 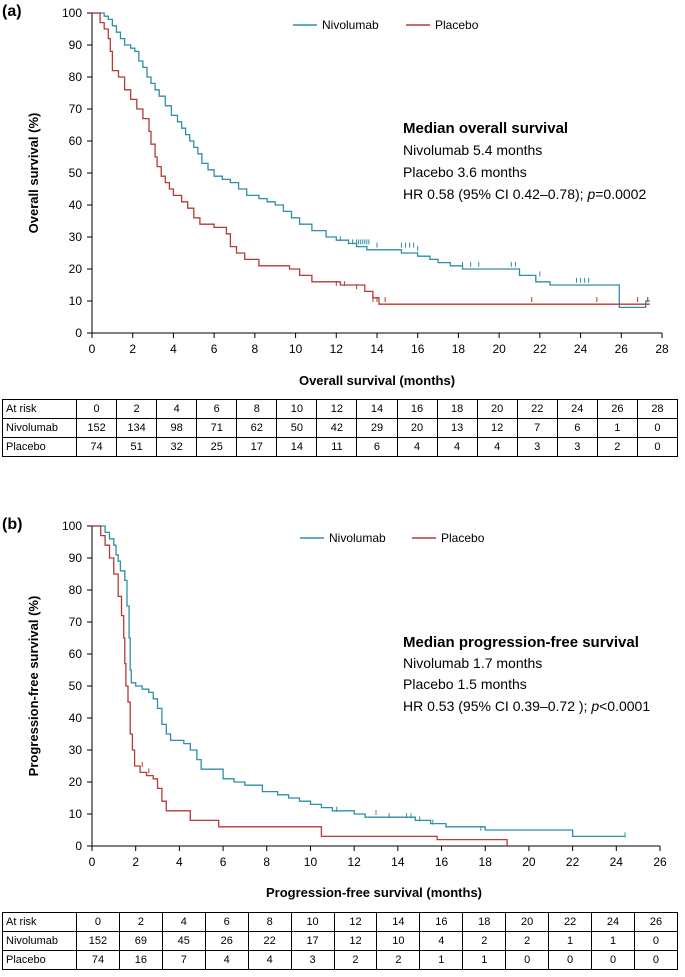 What do you see at coordinates (337, 349) in the screenshot?
I see `panel-a-x-tick-label: 12` at bounding box center [337, 349].